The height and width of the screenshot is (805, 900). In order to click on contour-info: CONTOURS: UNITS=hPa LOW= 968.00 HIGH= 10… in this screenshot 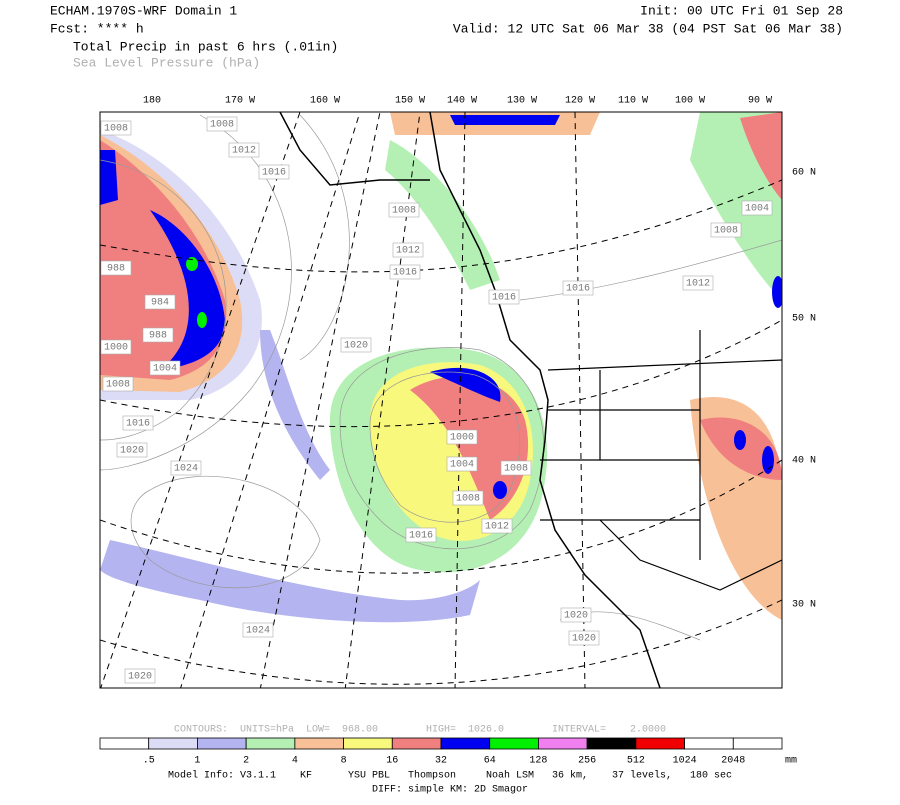, I will do `click(420, 730)`.